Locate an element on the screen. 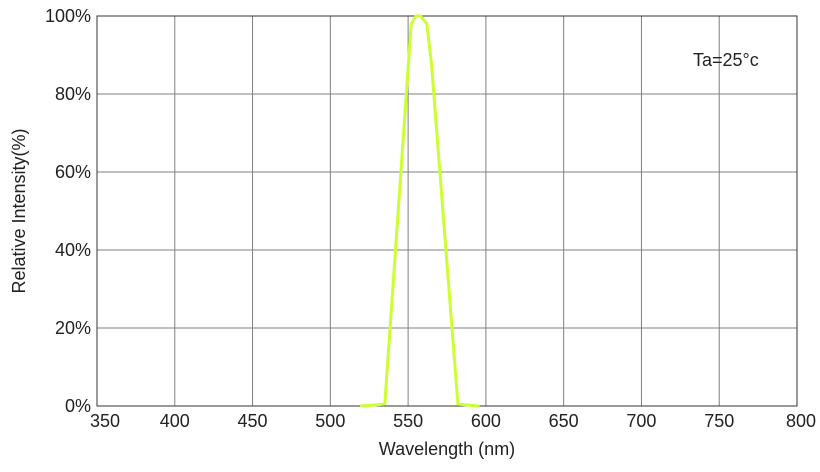 Image resolution: width=820 pixels, height=472 pixels. y-tick-label: 0% is located at coordinates (78, 406).